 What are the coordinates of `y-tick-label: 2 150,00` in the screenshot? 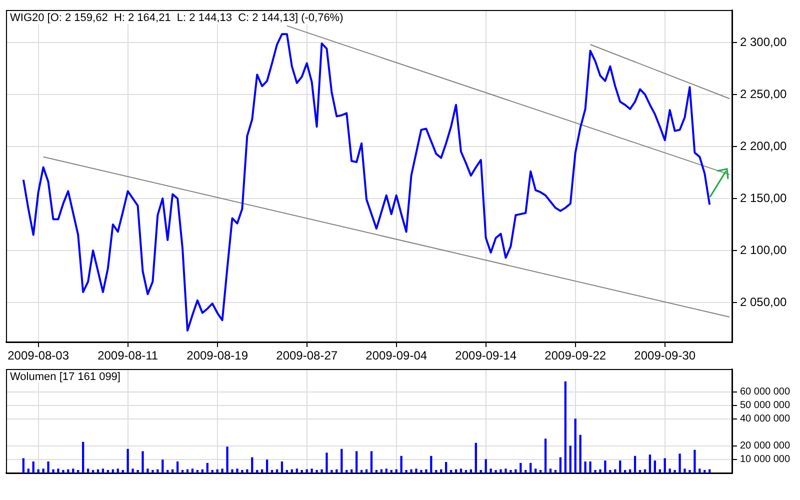 It's located at (764, 197).